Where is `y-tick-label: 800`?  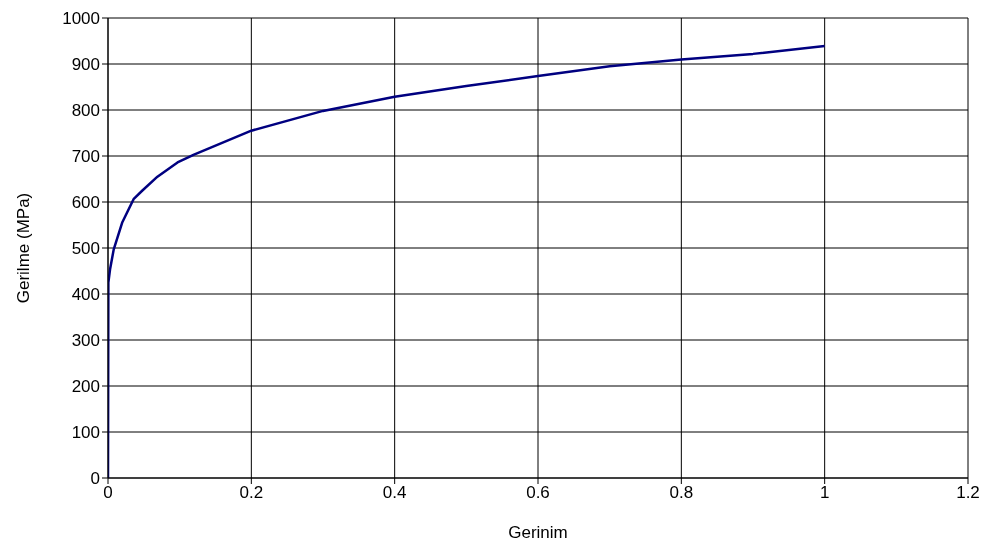 y-tick-label: 800 is located at coordinates (85, 111).